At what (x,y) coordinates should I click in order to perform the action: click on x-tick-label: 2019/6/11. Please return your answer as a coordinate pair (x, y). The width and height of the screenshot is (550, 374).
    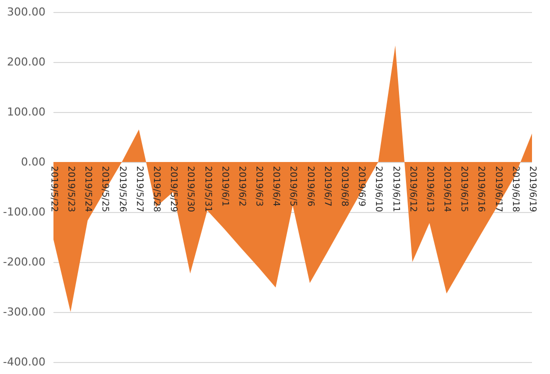
    Looking at the image, I should click on (395, 189).